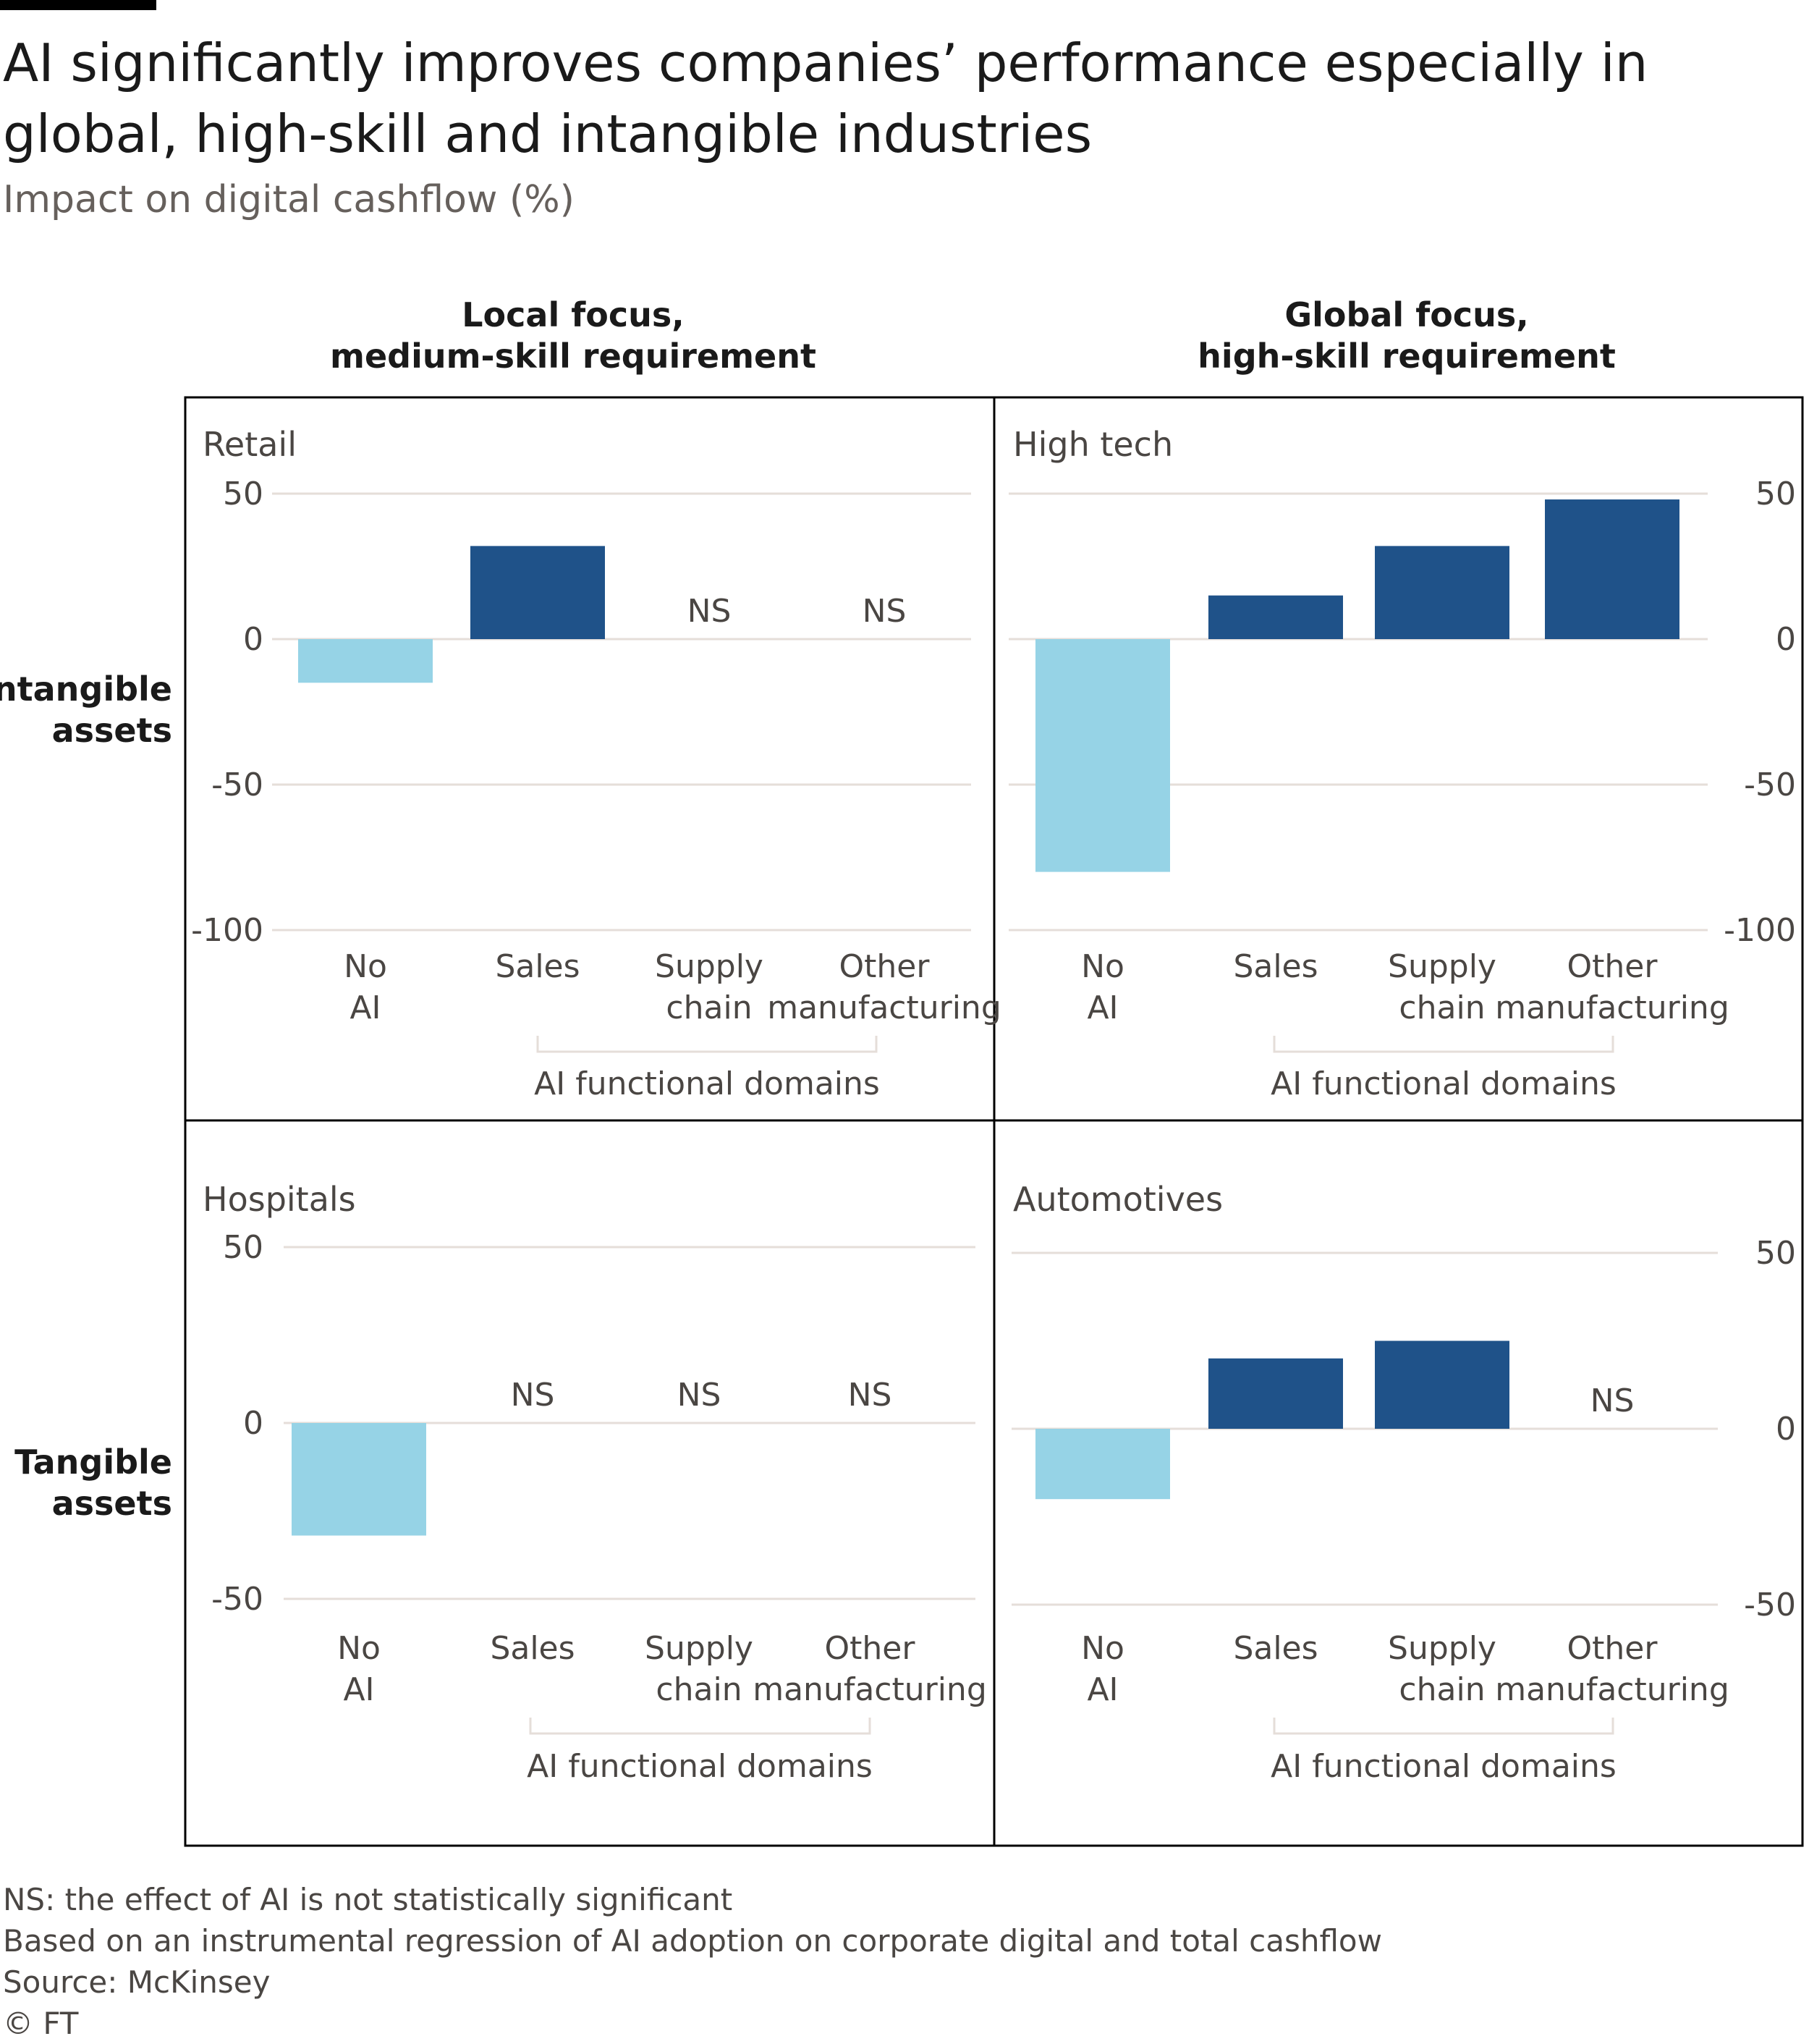  What do you see at coordinates (86, 689) in the screenshot?
I see `row-header-line1: Intangible` at bounding box center [86, 689].